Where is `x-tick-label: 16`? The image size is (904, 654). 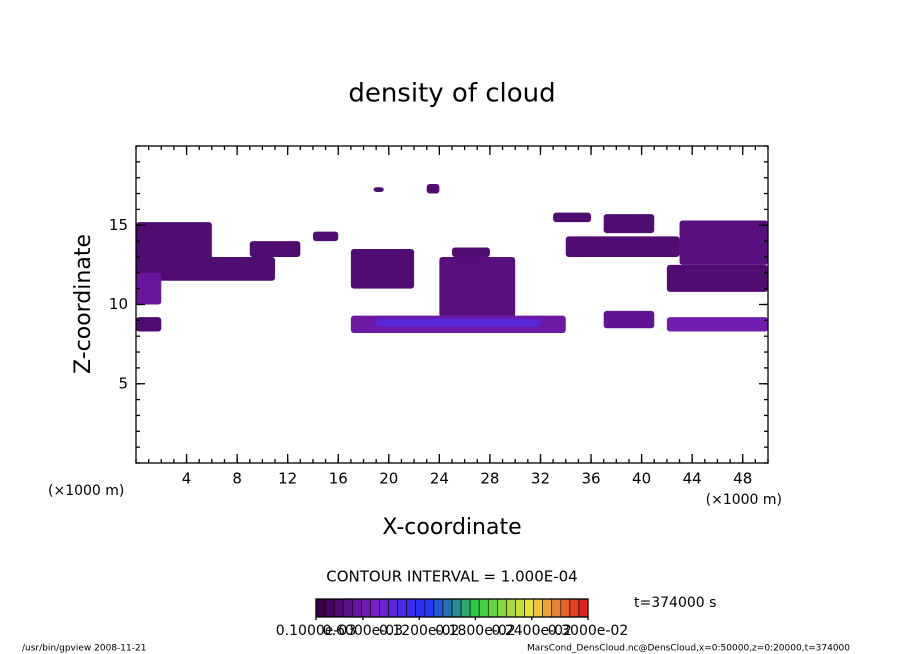
x-tick-label: 16 is located at coordinates (338, 479).